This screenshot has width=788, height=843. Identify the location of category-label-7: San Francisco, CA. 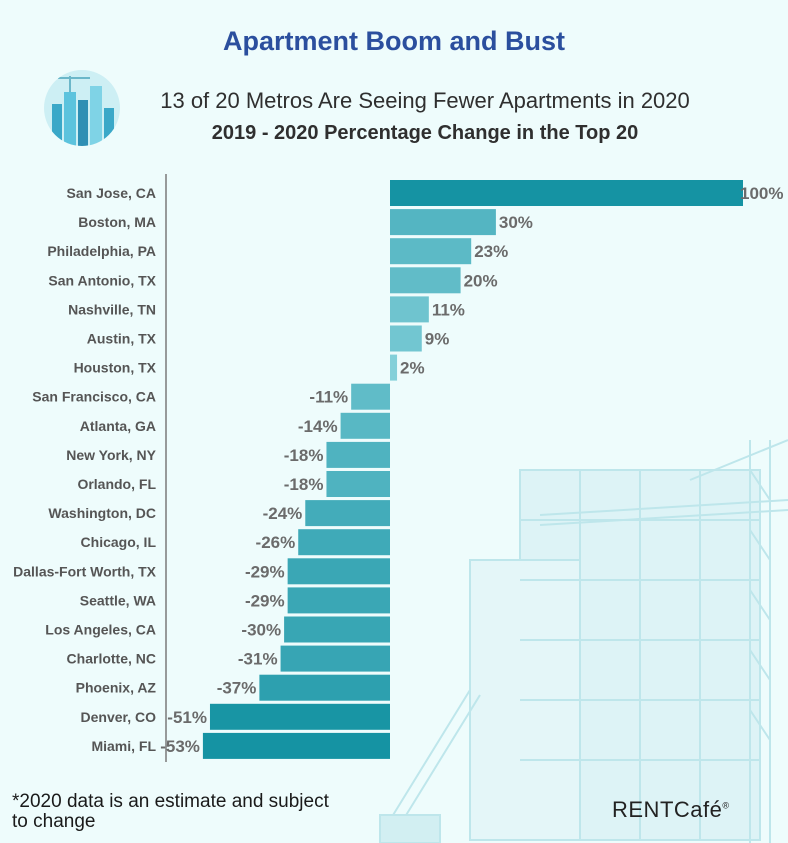
(94, 397).